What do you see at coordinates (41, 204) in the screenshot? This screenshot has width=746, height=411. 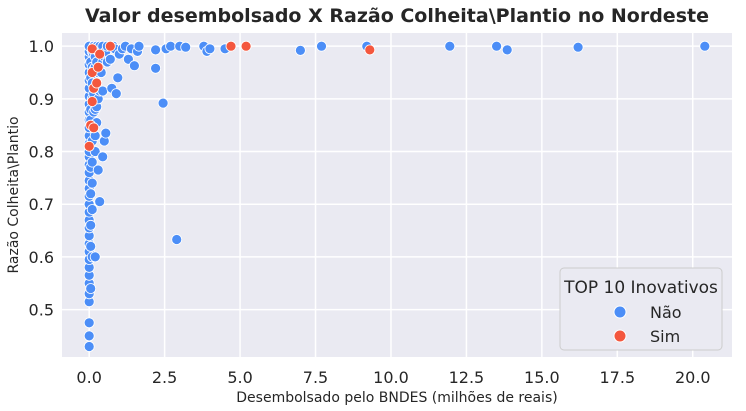 I see `y-tick-label: 0.7` at bounding box center [41, 204].